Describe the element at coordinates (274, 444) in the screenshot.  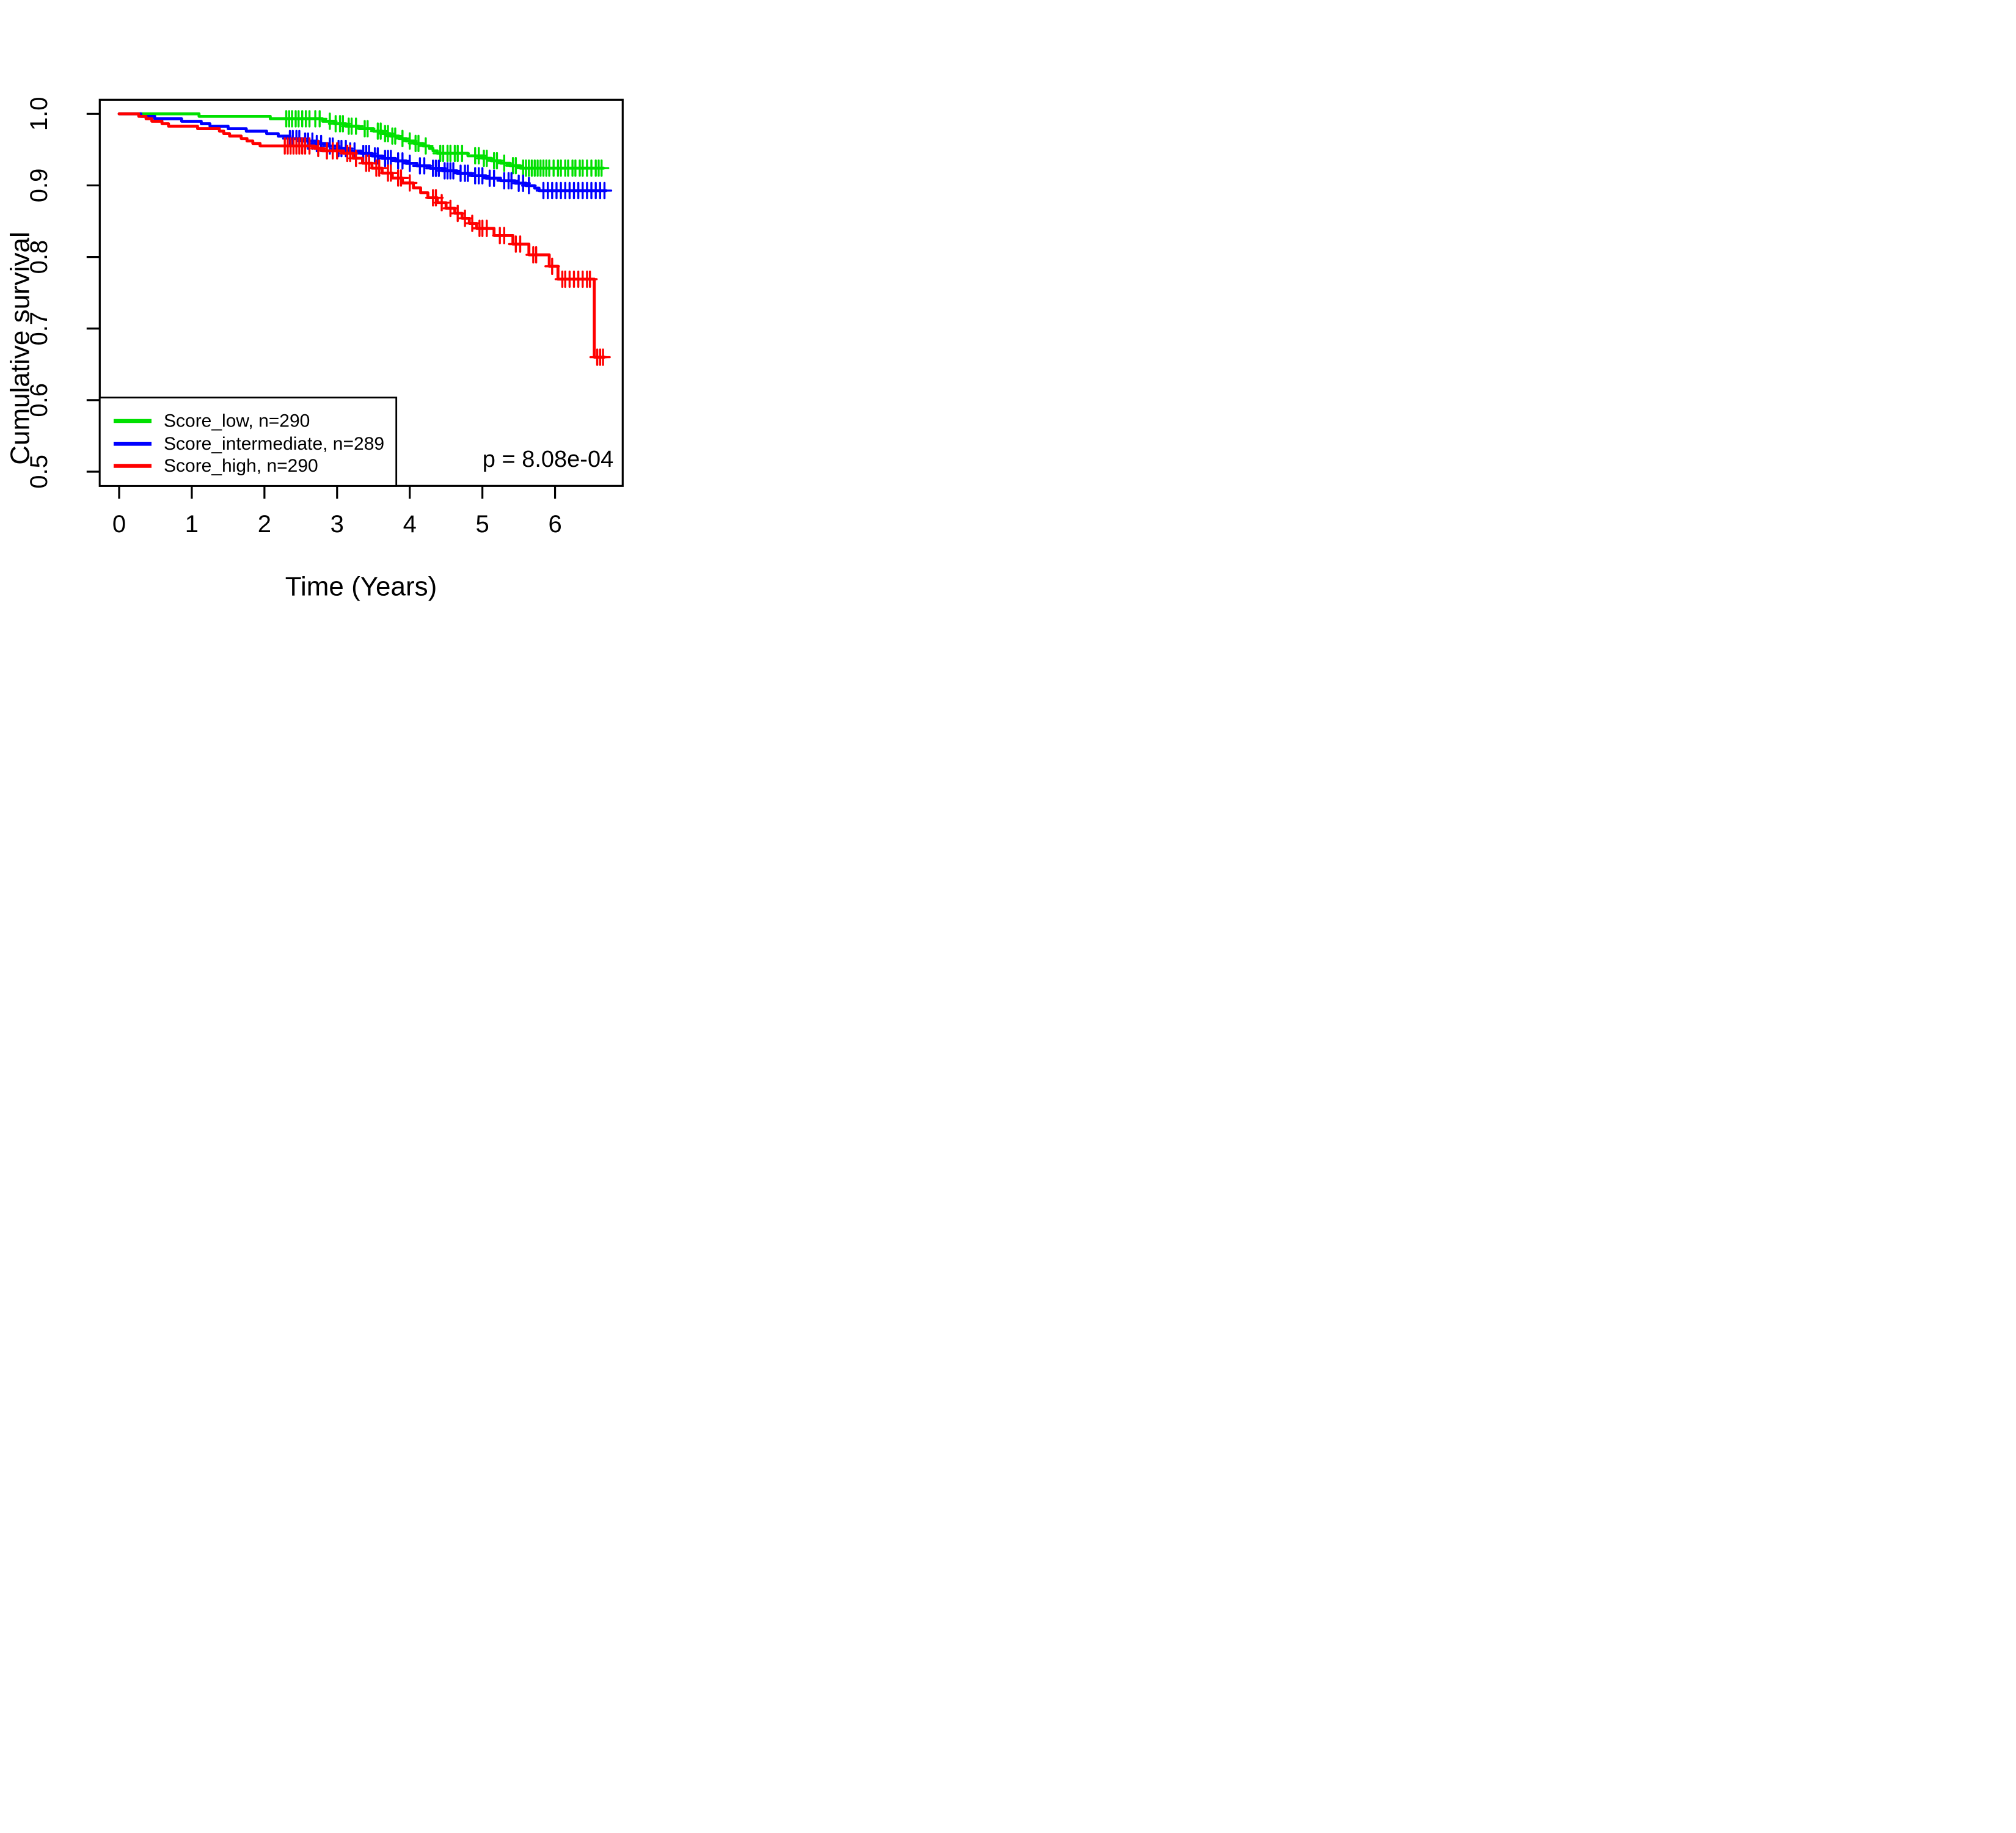
I see `legend-label-score-intermediate: Score_intermediate, n=289` at that location.